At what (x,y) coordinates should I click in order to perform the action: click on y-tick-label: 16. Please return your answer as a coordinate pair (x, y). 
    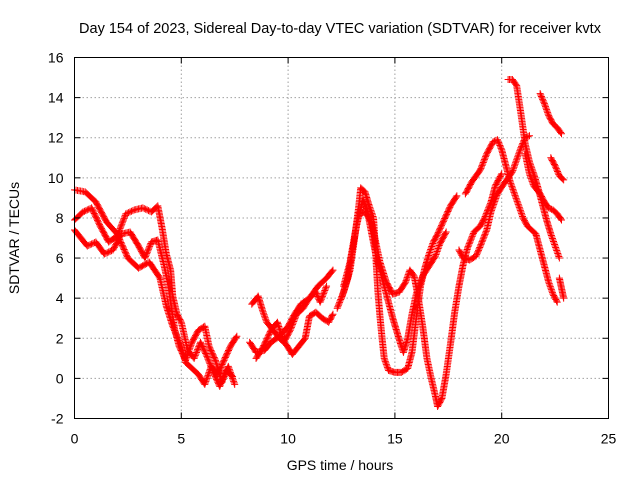
    Looking at the image, I should click on (56, 58).